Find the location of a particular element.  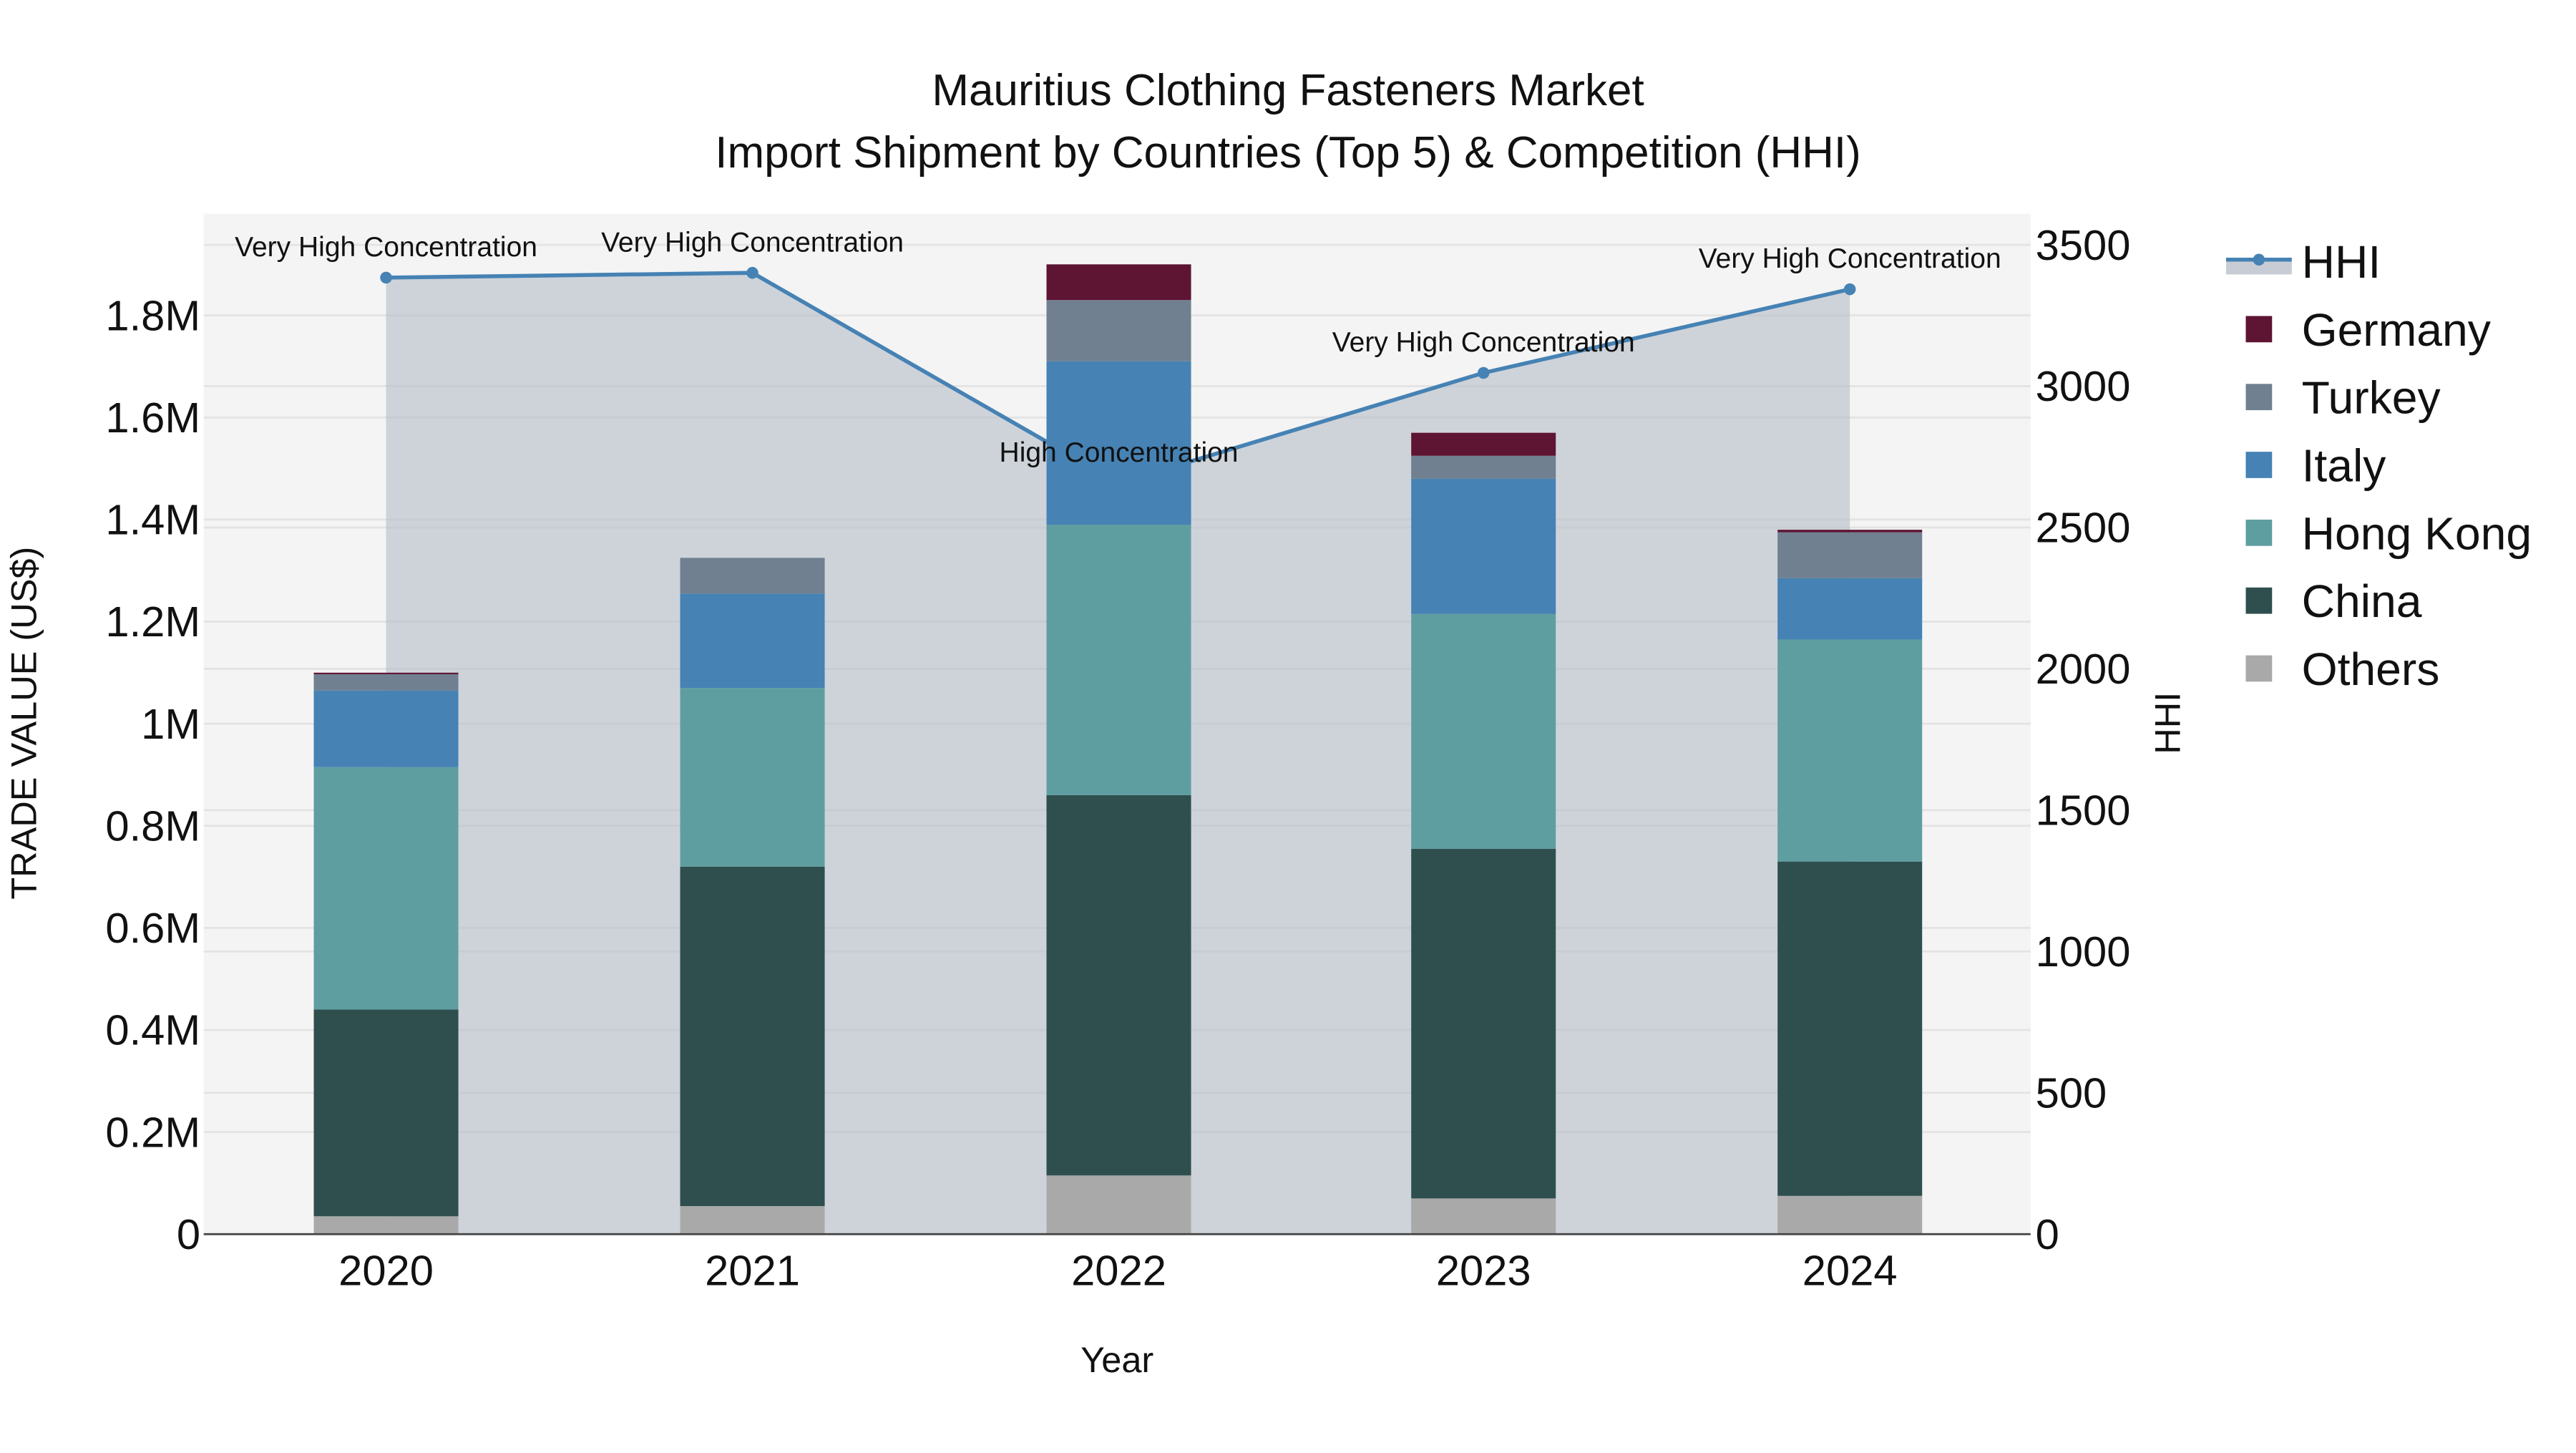

legend-item-hhi: HHI is located at coordinates (2303, 262).